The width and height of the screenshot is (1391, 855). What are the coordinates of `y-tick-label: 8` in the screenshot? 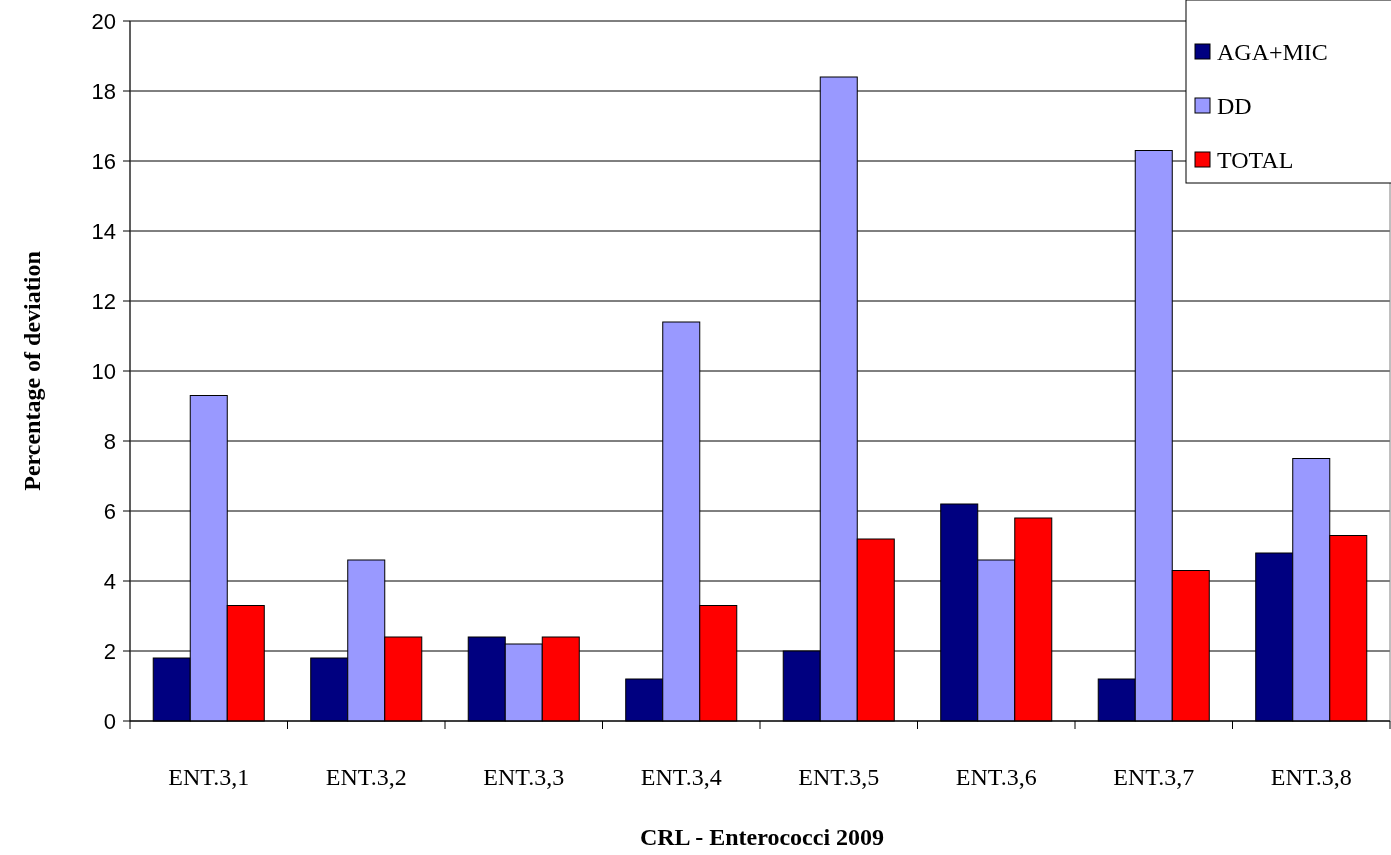 It's located at (109, 441).